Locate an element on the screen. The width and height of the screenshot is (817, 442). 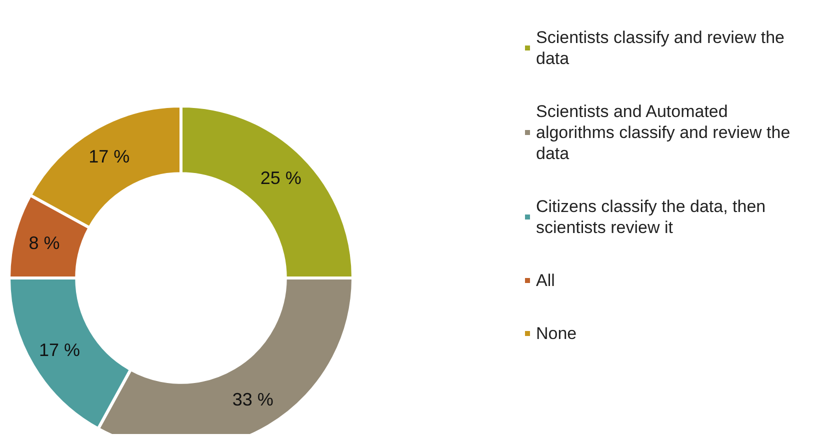
legend-label: Scientists and Automated algorithms classify and review the data is located at coordinates (665, 132).